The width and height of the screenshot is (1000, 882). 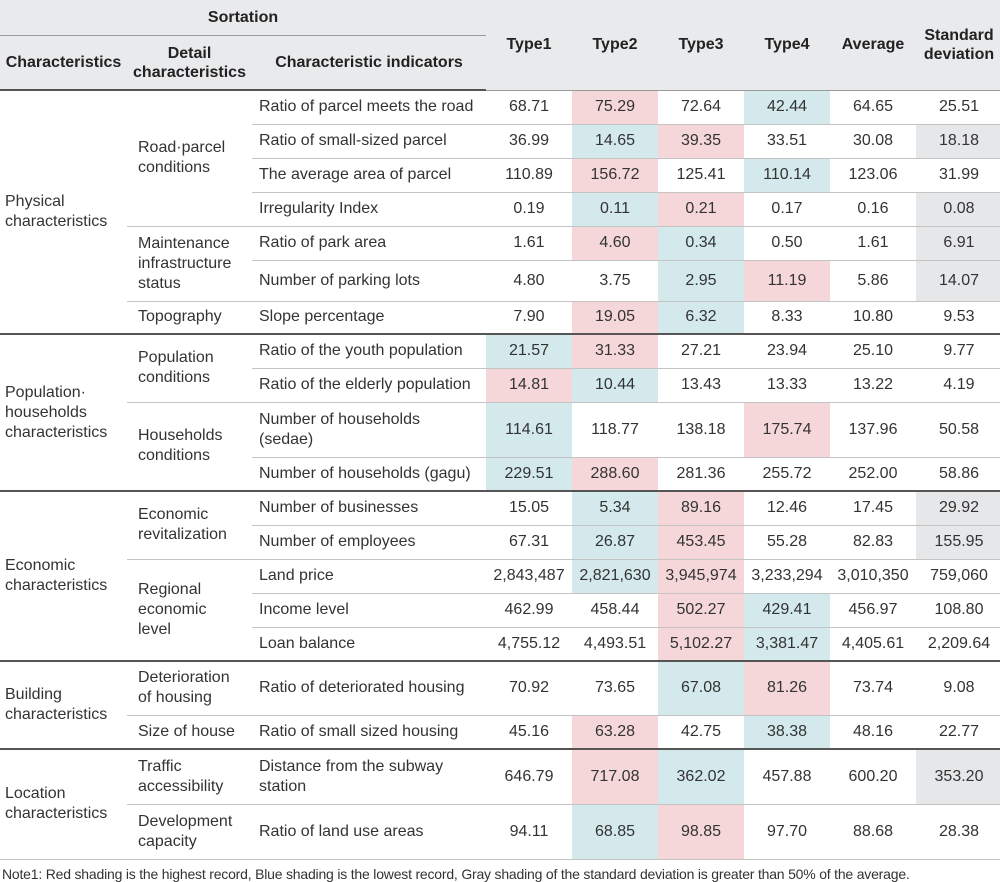 What do you see at coordinates (787, 281) in the screenshot?
I see `value-cell: 11.19` at bounding box center [787, 281].